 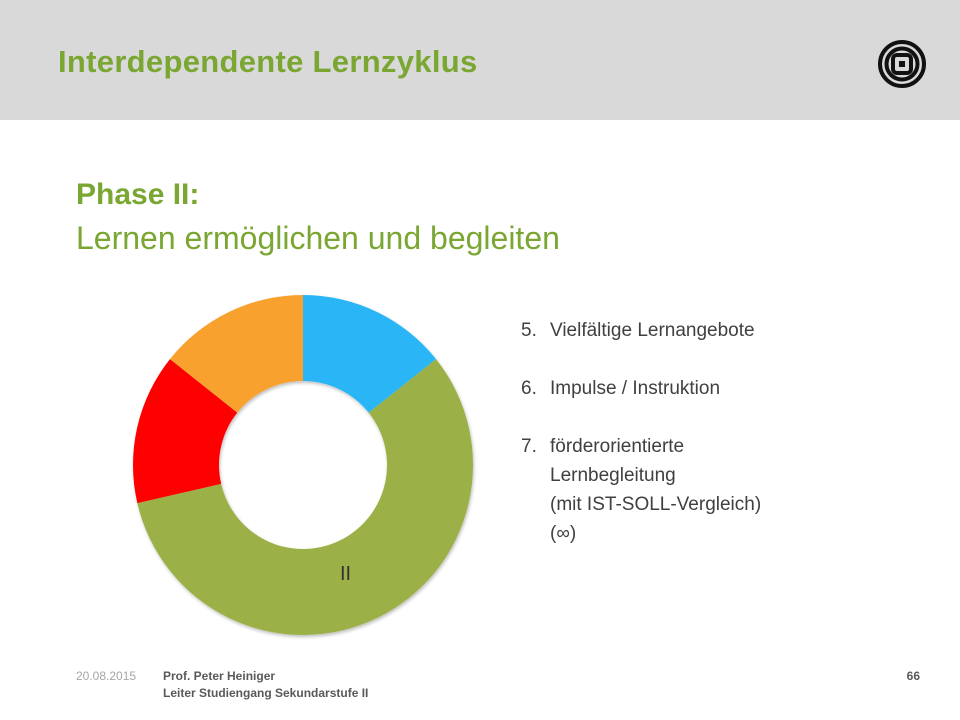 I want to click on segment-label-ii: II, so click(x=346, y=574).